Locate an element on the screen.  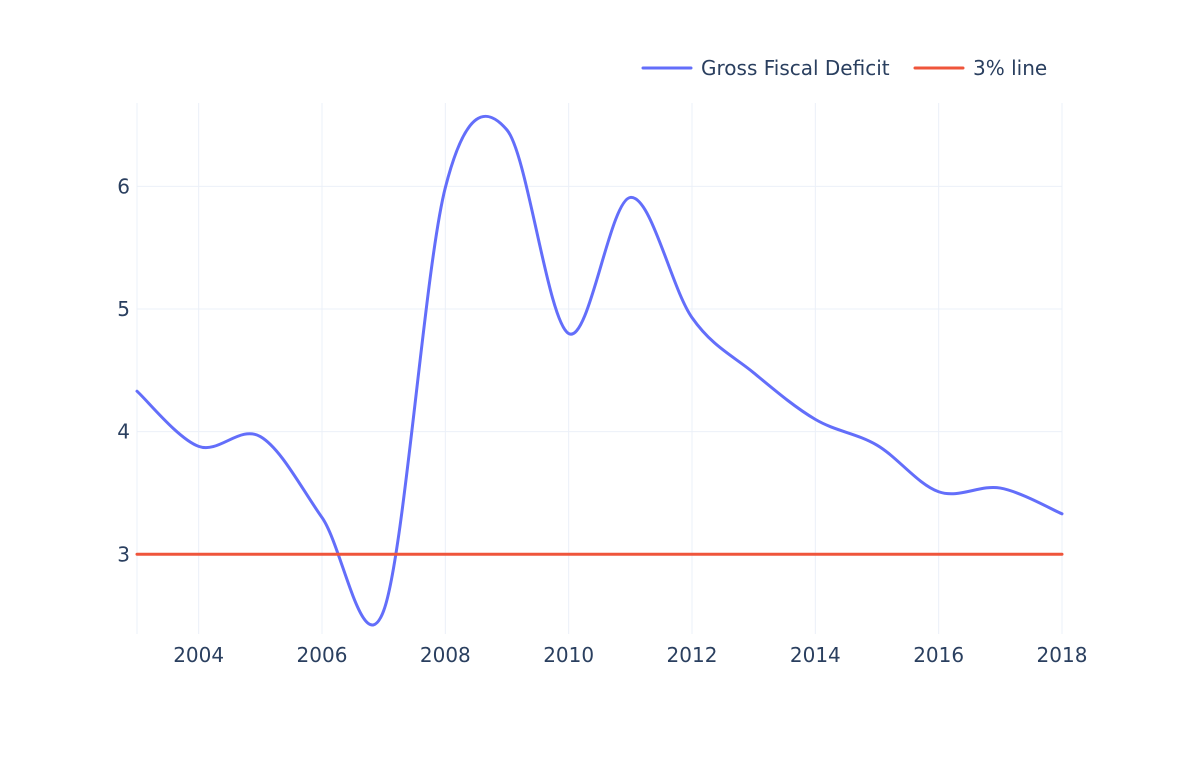
legend-item-3-line: 3% line is located at coordinates (980, 68).